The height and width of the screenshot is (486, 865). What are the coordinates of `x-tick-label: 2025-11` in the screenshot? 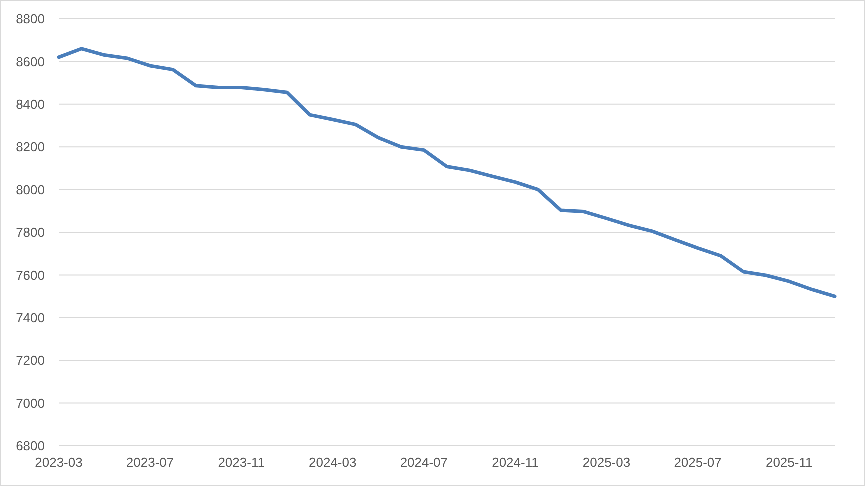 It's located at (789, 462).